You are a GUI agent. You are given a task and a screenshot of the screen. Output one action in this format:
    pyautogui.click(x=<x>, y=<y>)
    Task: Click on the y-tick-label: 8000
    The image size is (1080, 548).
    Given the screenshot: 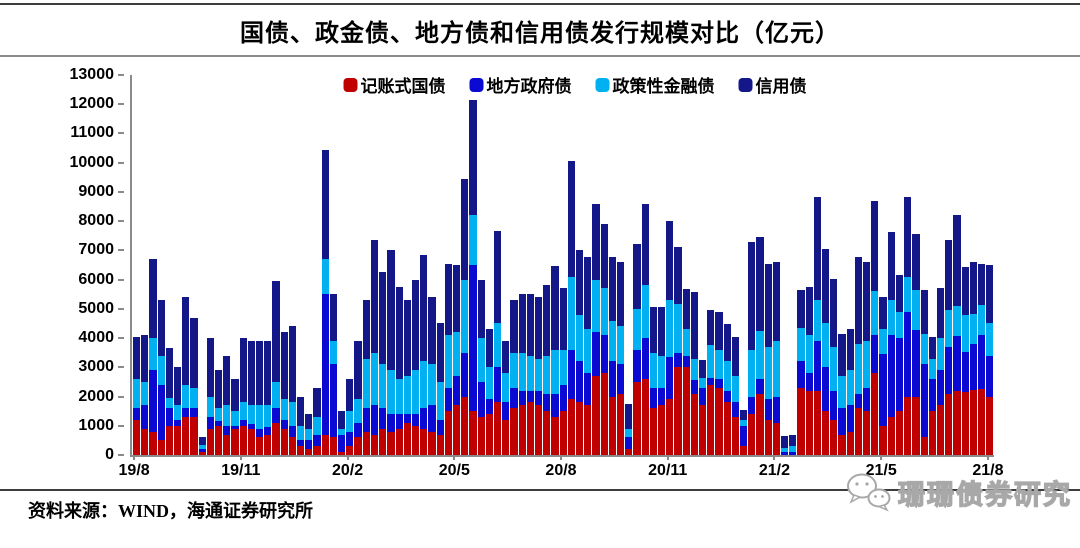 What is the action you would take?
    pyautogui.click(x=96, y=221)
    